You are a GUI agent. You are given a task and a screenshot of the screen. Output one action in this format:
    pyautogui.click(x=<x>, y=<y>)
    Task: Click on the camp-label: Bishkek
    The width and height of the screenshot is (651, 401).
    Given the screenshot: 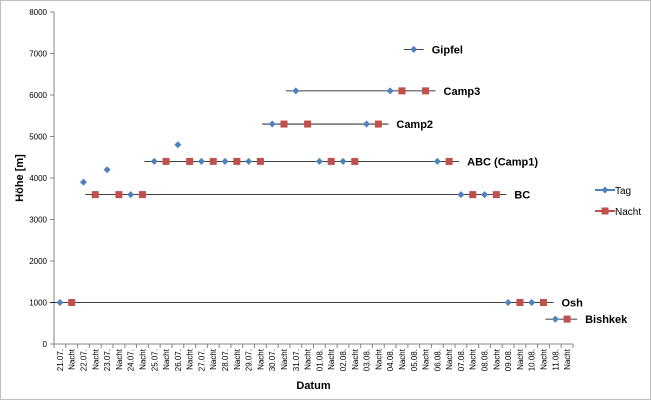 What is the action you would take?
    pyautogui.click(x=606, y=320)
    